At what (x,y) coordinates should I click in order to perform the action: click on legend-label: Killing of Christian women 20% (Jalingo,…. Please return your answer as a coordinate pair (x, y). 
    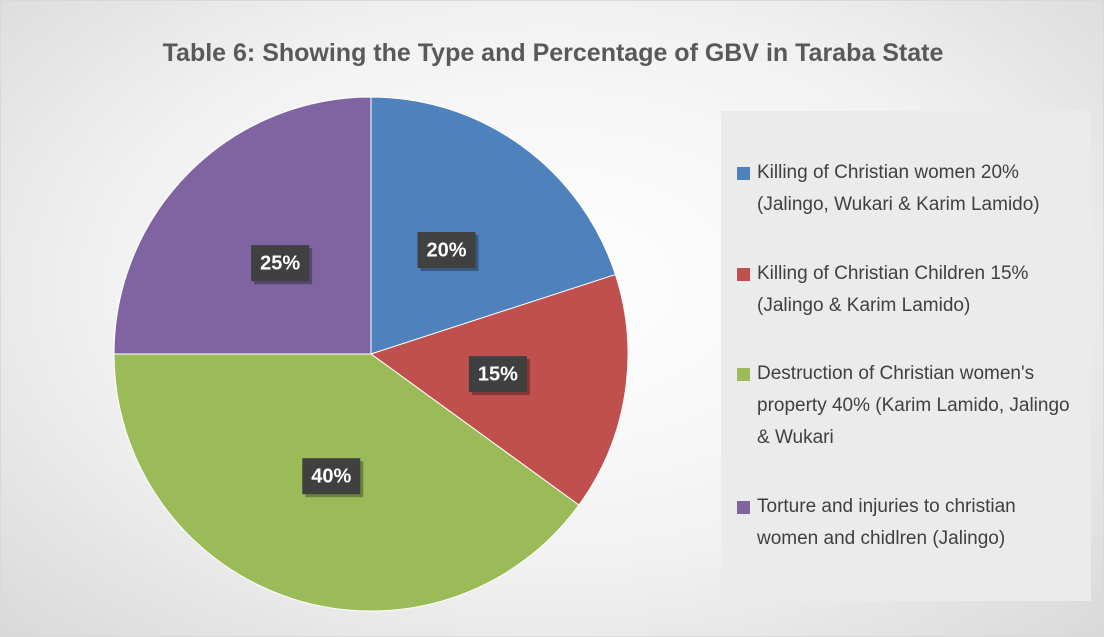
    Looking at the image, I should click on (898, 189).